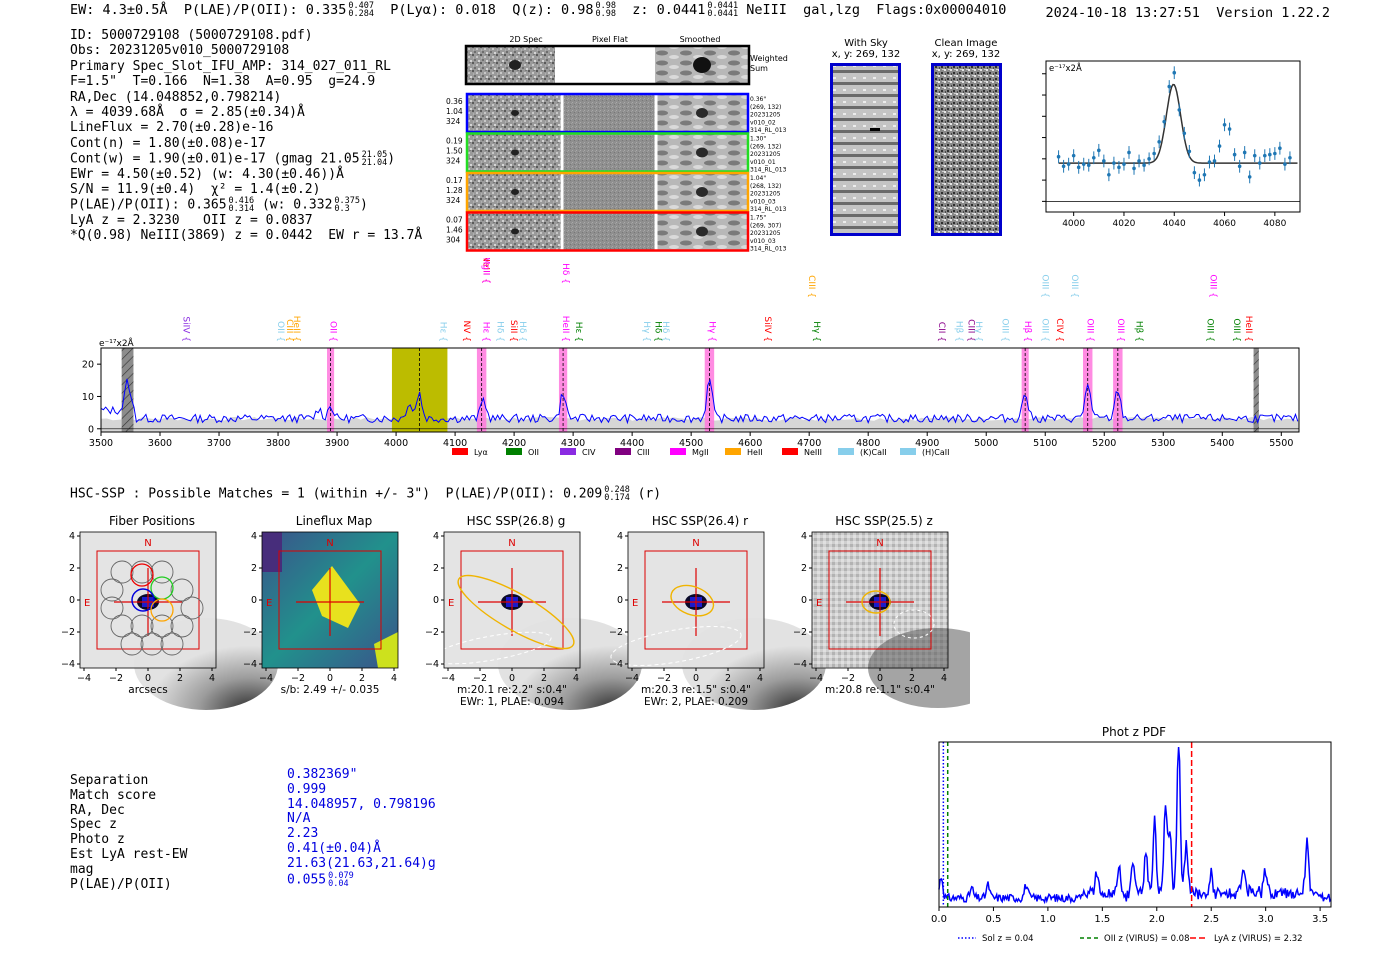  I want to click on info-lambda: λ = 4039.68Å σ = 2.85(±0.34)Å, so click(187, 112).